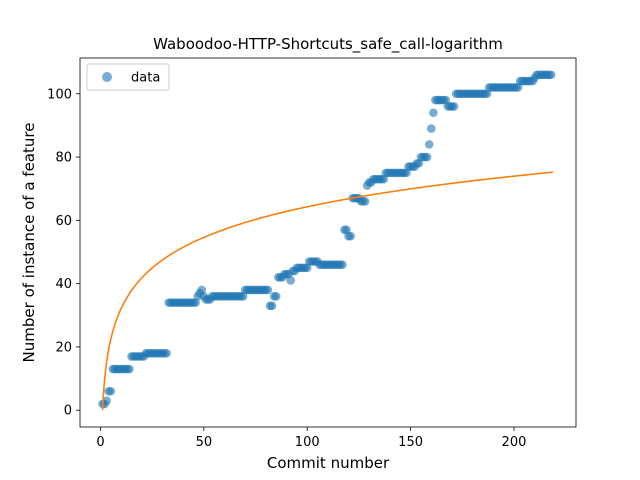  Describe the element at coordinates (145, 78) in the screenshot. I see `legend-label-data: data` at that location.